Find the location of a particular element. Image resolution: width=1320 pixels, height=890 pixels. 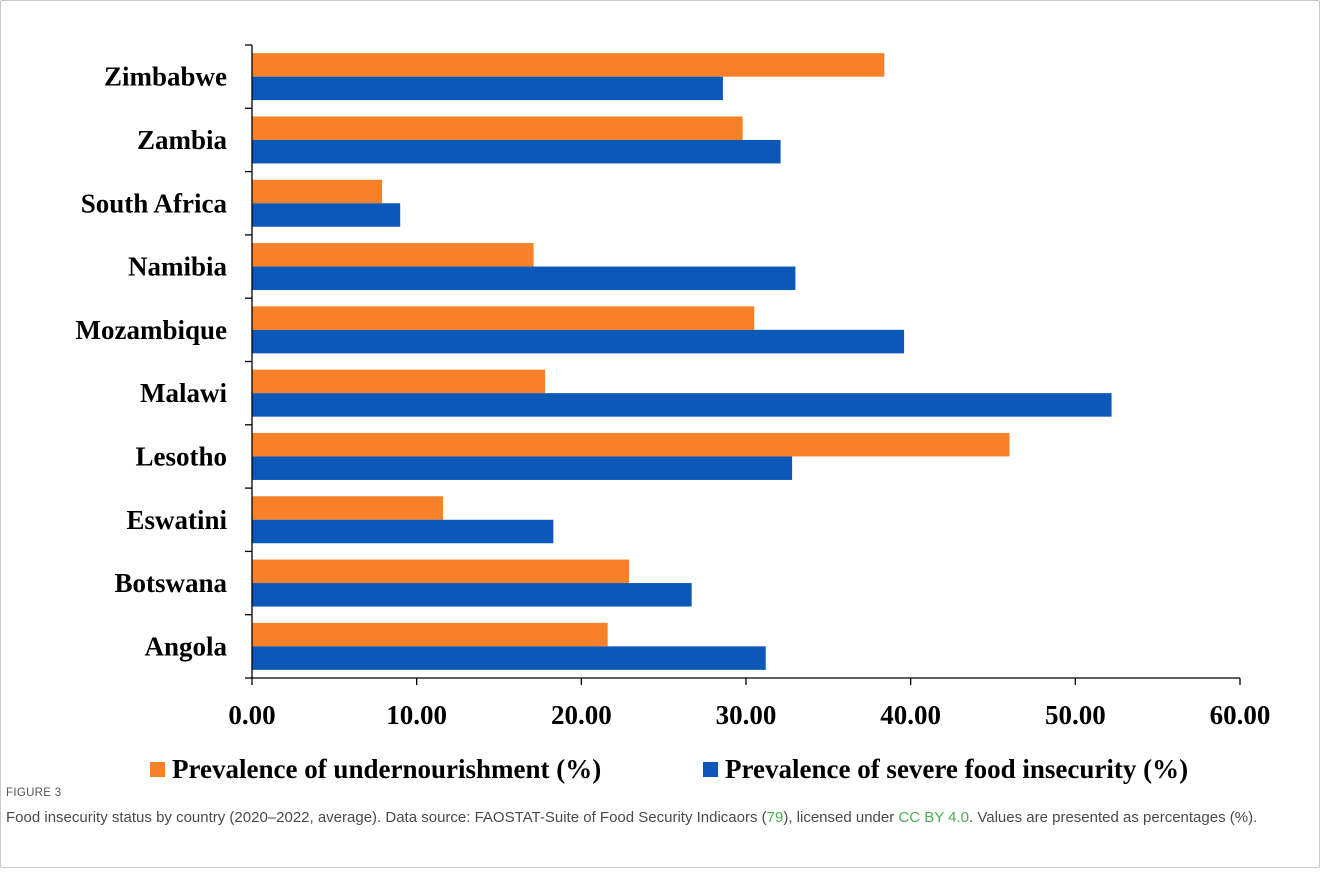

bar-namibia-undernourishment is located at coordinates (393, 254).